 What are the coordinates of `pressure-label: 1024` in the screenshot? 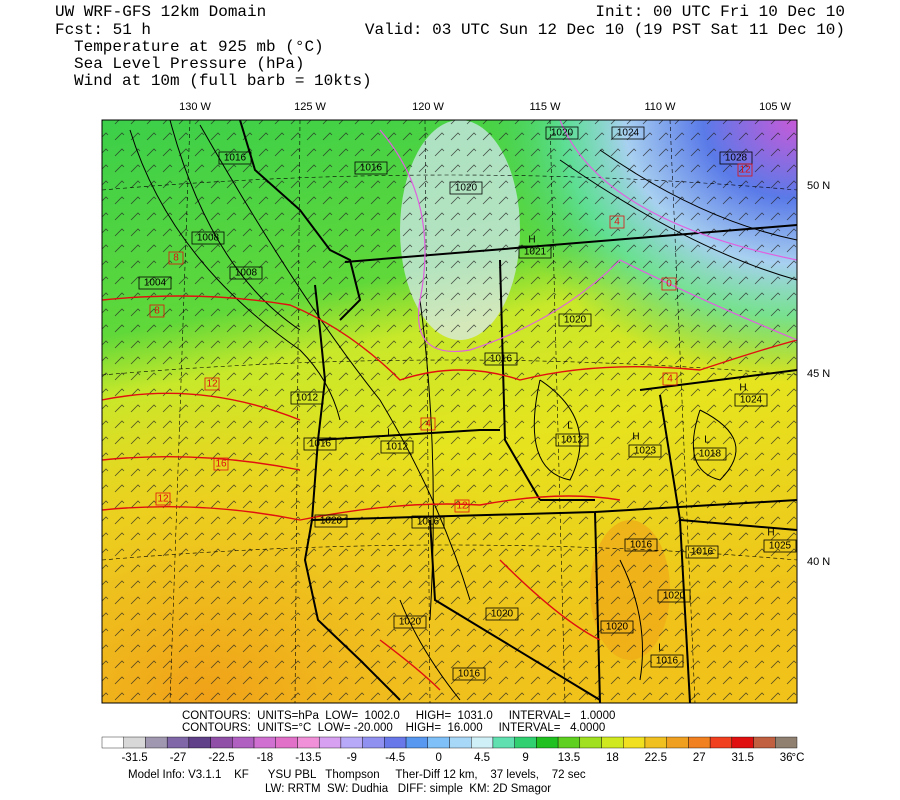 It's located at (751, 400).